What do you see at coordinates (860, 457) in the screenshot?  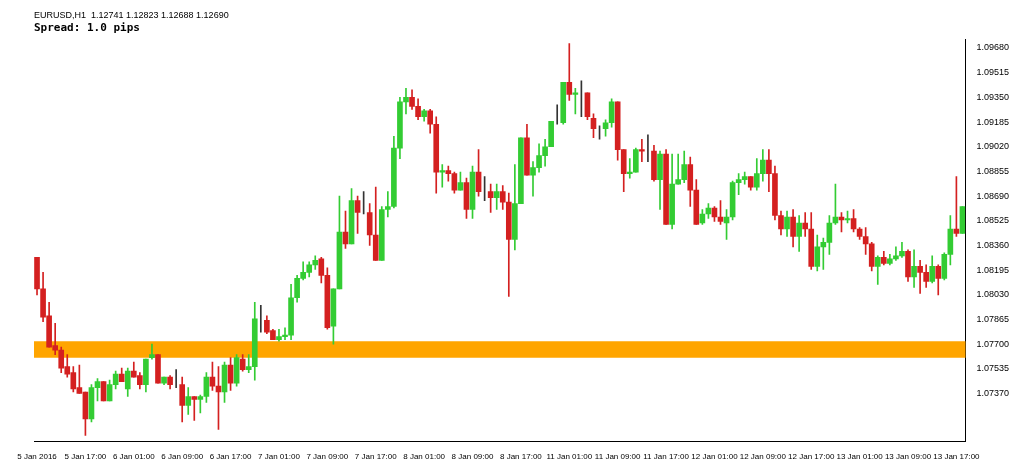 I see `x-tick-label: 13 Jan 01:00` at bounding box center [860, 457].